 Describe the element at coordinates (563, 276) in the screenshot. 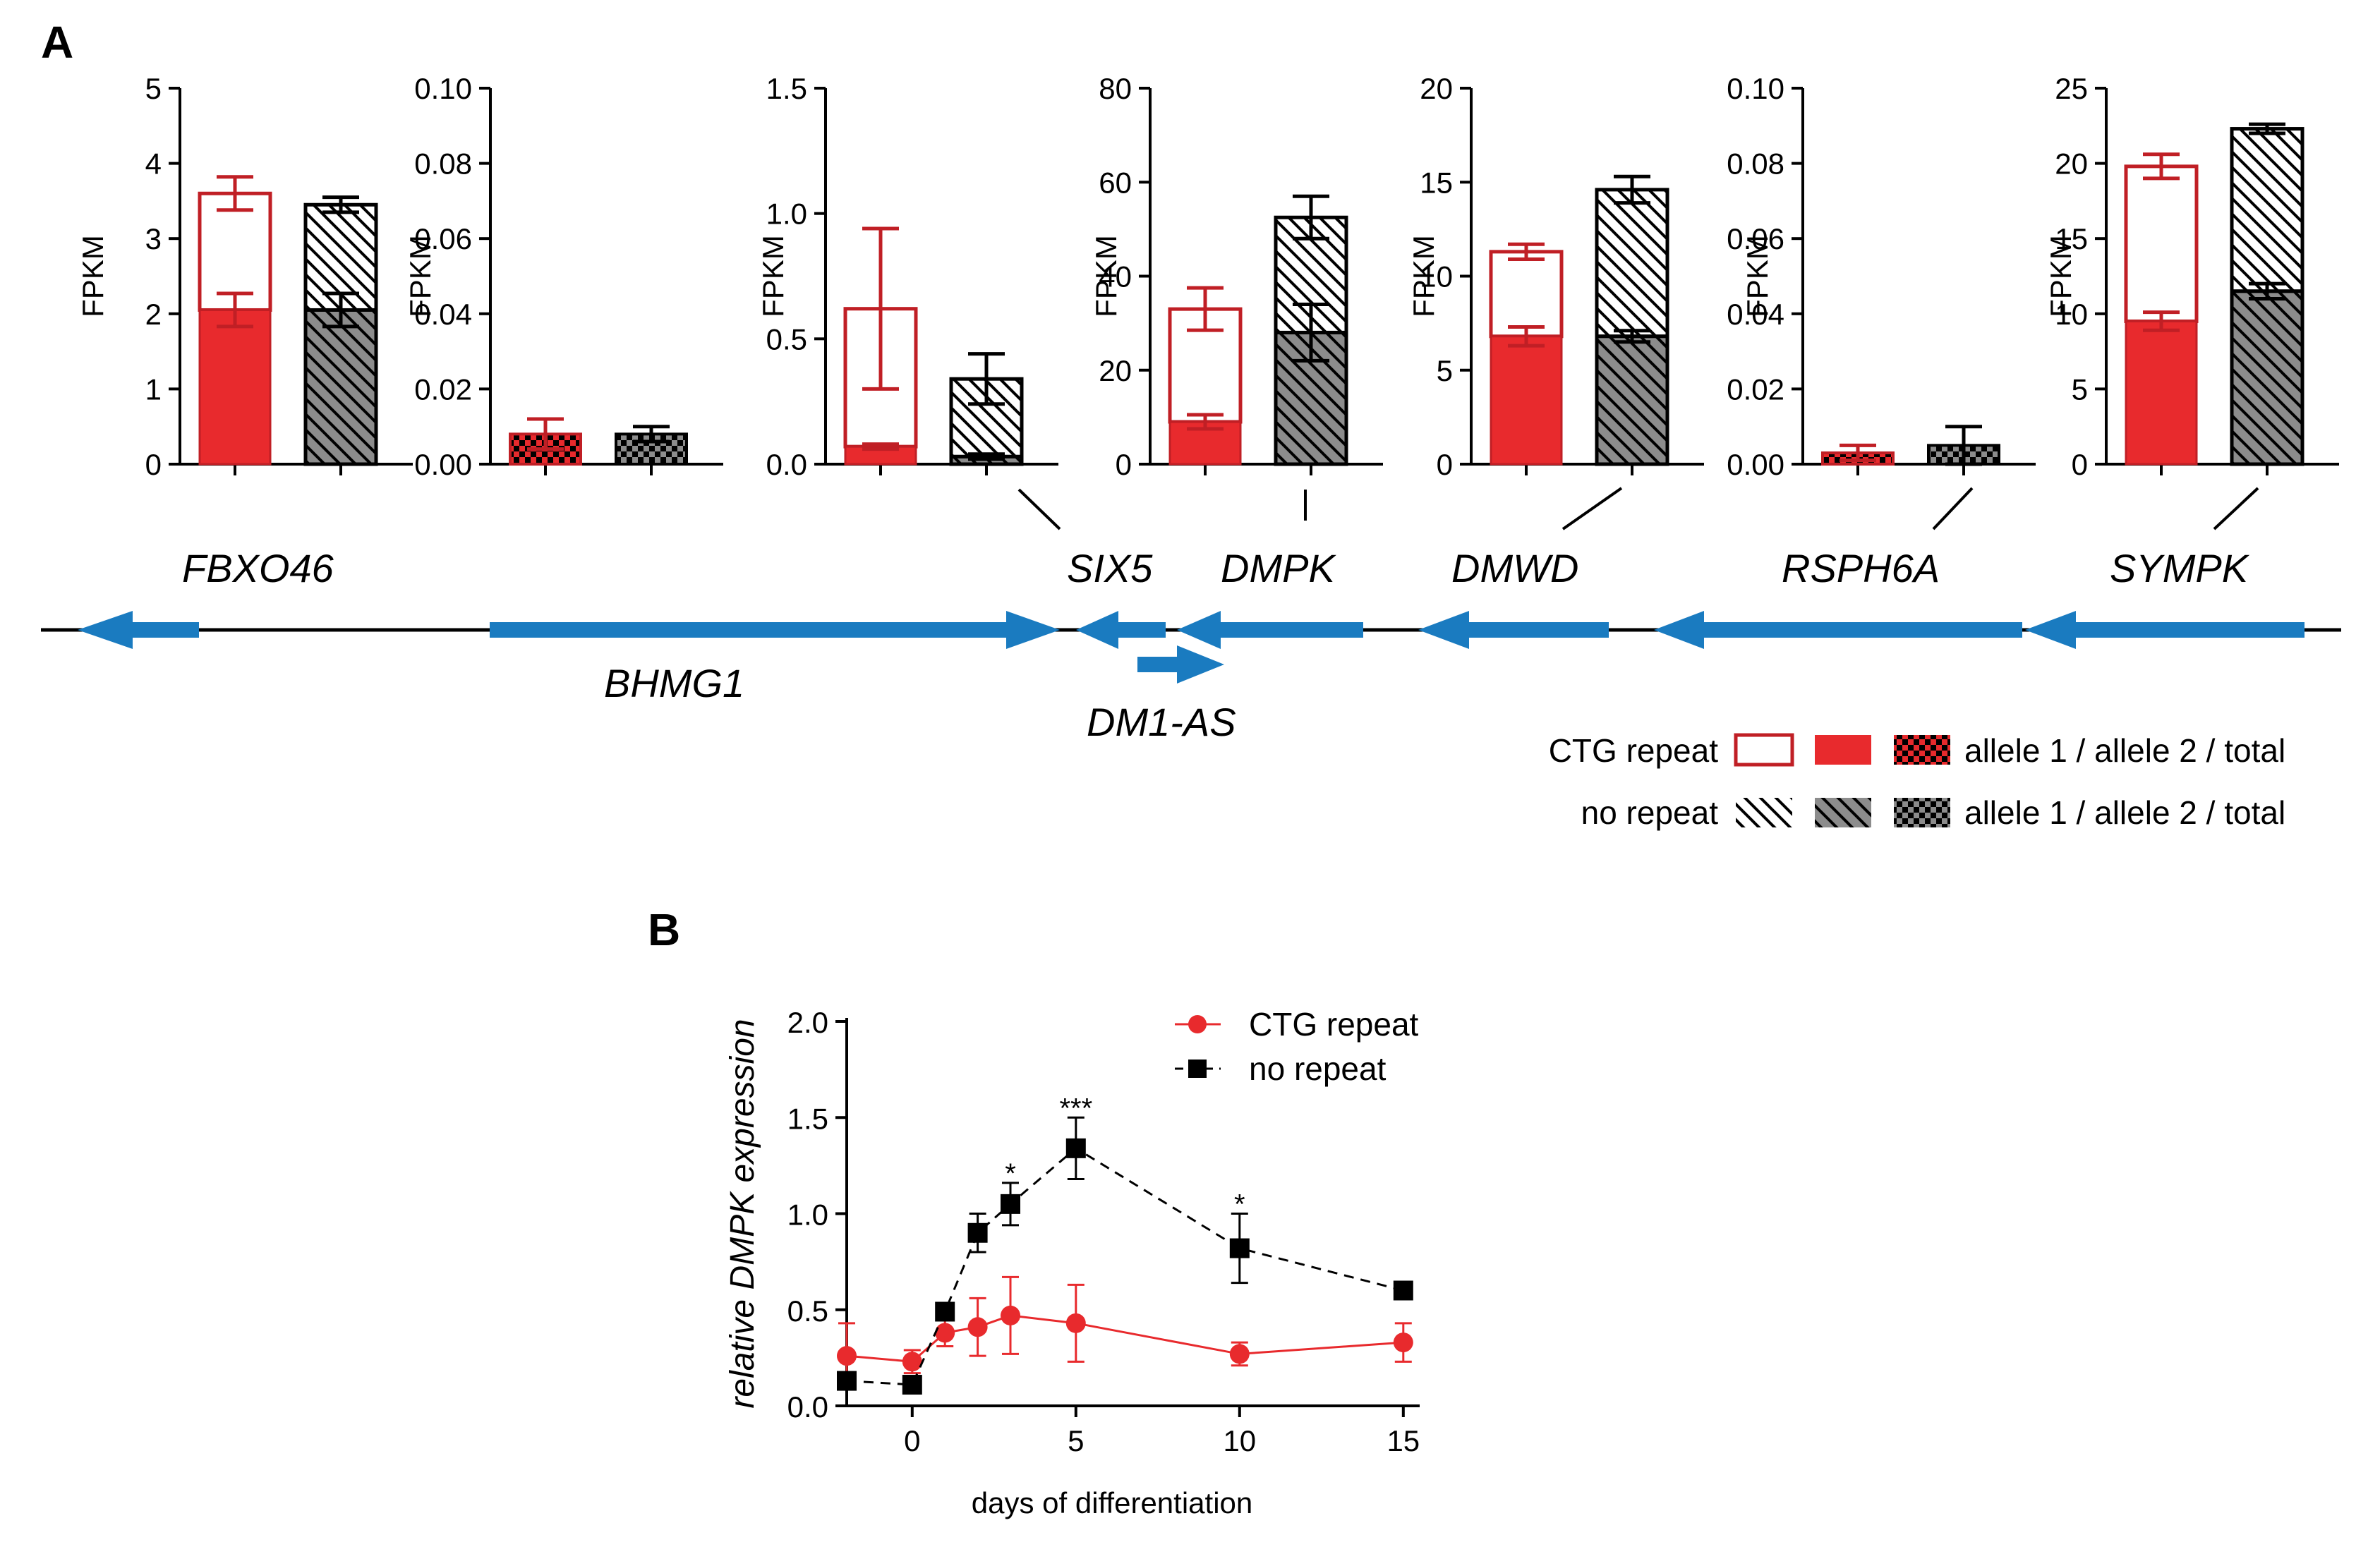

I see `fpkm-plot-bhmg1: 0.00 0.02 0.04 0.06 0.08 0.10 FPKM` at that location.